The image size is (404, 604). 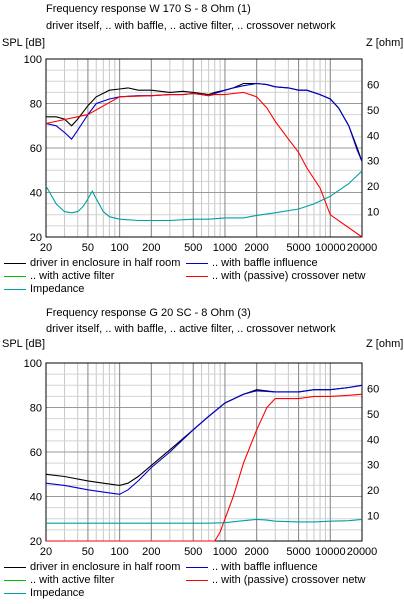 I want to click on chart-title: Frequency response G 20 SC - 8 Ohm (3), so click(x=148, y=313).